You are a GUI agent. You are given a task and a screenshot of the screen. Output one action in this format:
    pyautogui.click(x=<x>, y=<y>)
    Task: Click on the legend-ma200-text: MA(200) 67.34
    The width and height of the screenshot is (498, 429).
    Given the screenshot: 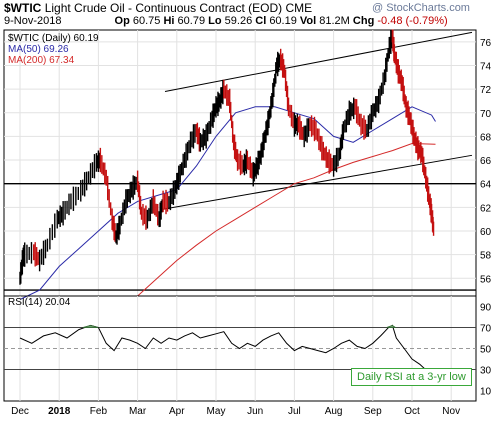 What is the action you would take?
    pyautogui.click(x=41, y=60)
    